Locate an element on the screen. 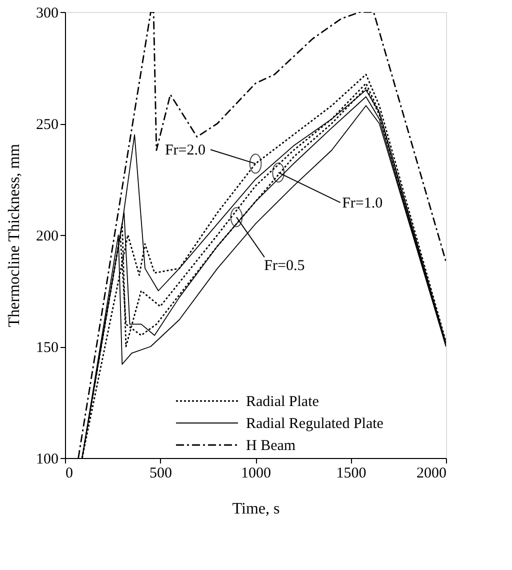 The height and width of the screenshot is (570, 512). legend-label: H Beam is located at coordinates (271, 446).